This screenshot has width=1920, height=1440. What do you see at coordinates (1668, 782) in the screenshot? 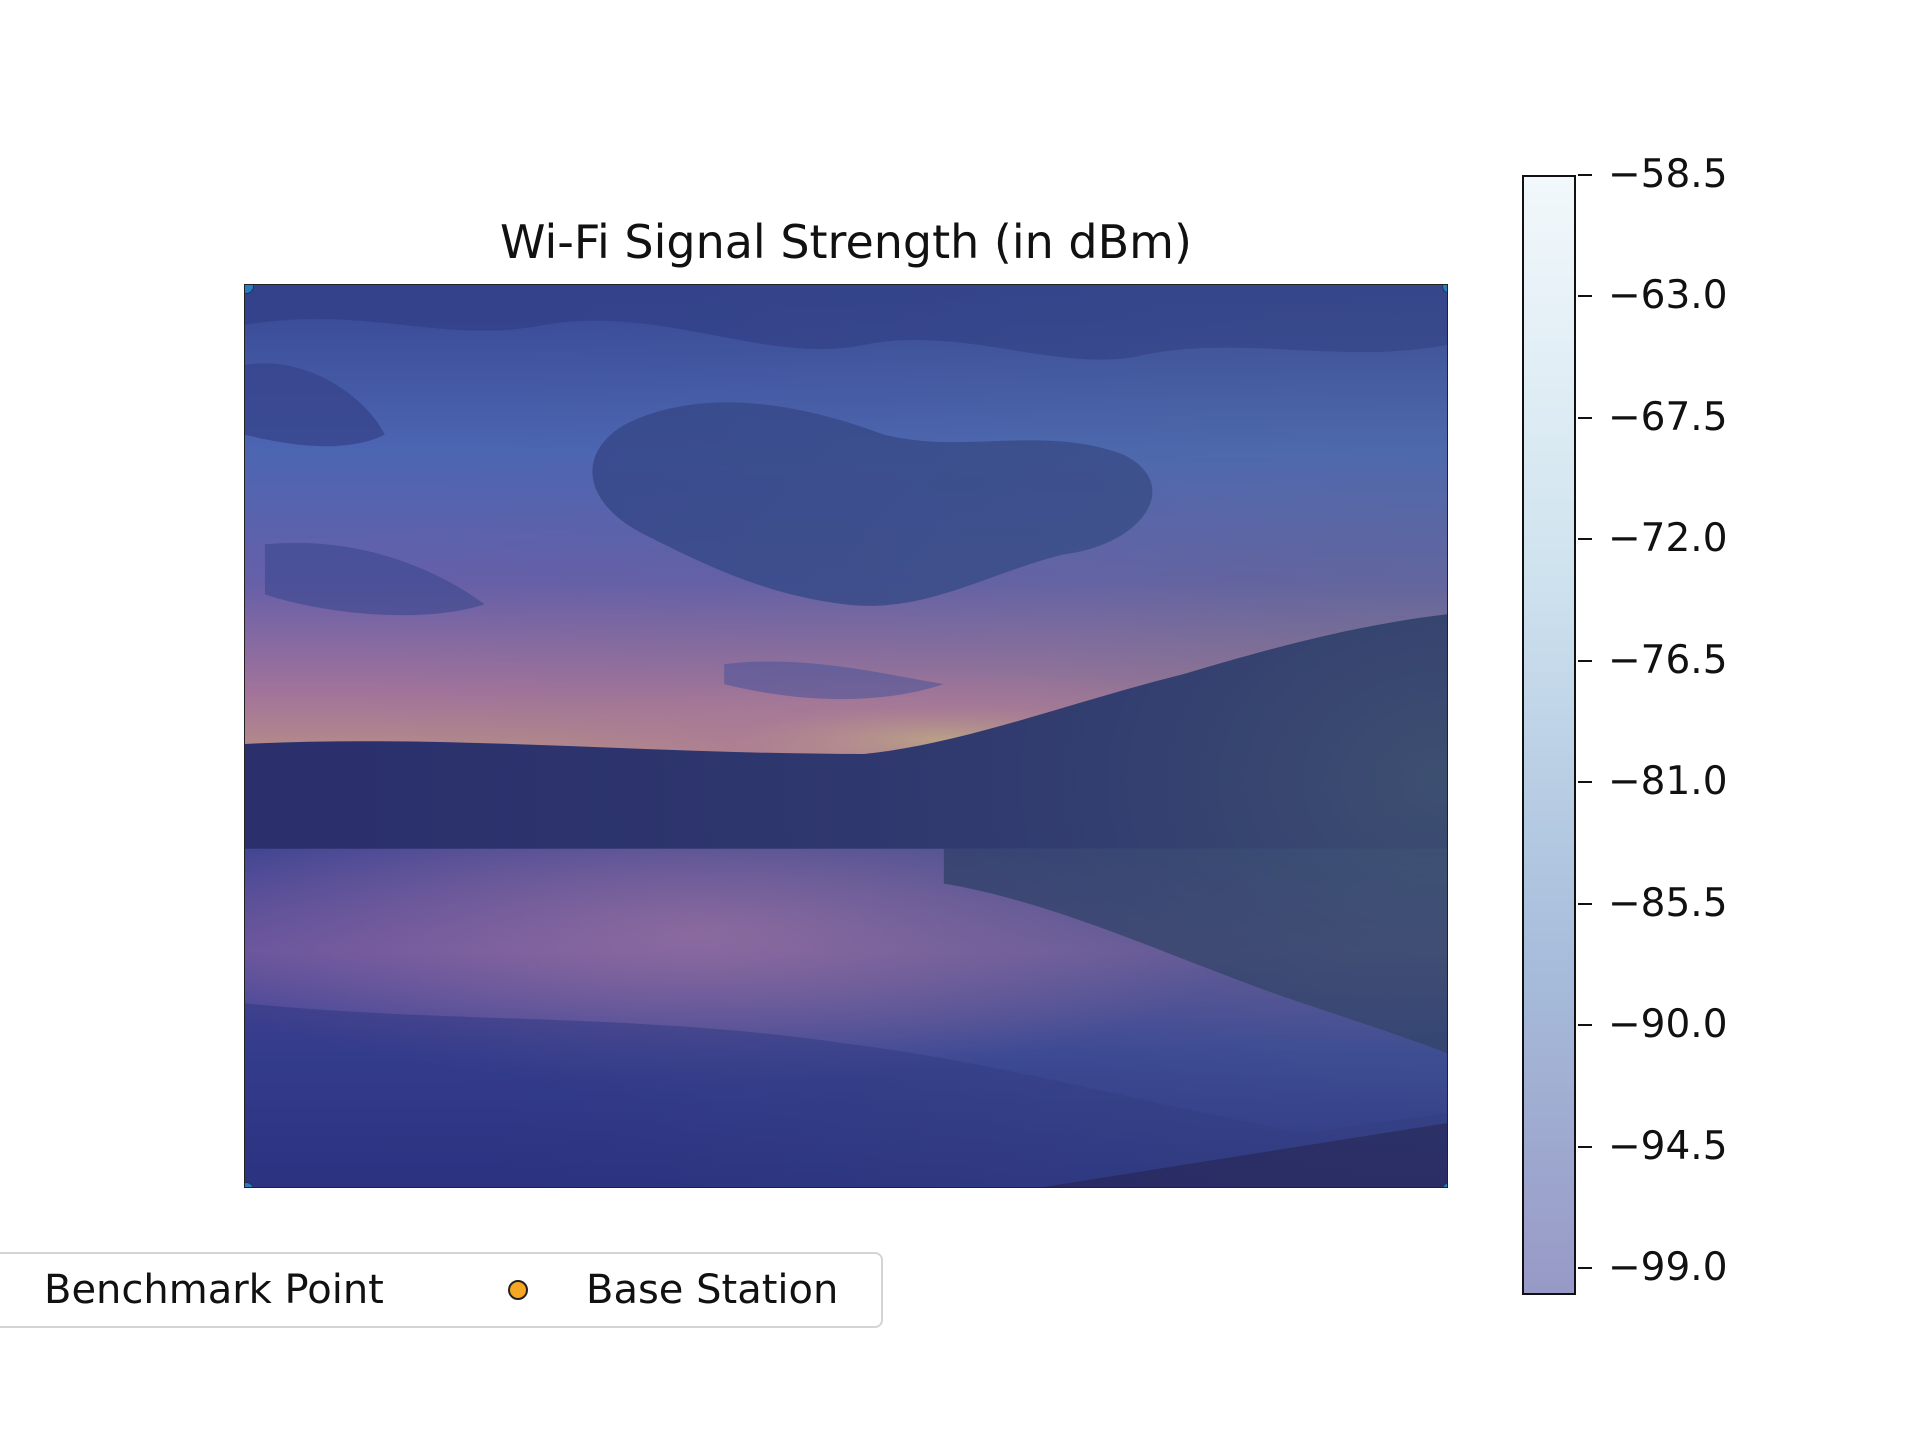
I see `colorbar-tick-label: −81.0` at bounding box center [1668, 782].